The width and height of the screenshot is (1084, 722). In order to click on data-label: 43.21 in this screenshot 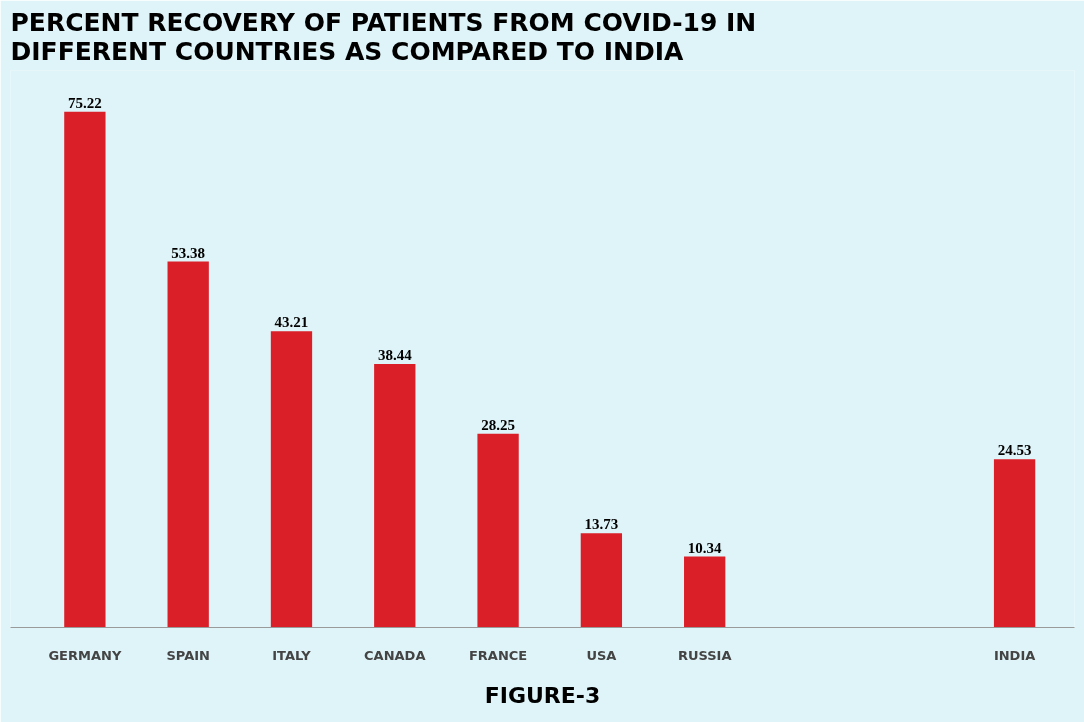, I will do `click(291, 322)`.